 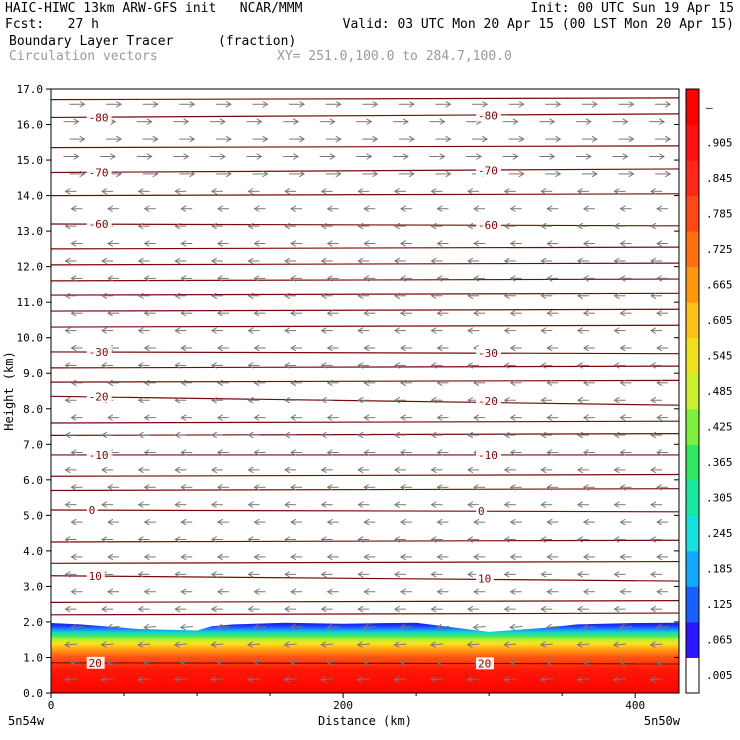 I want to click on colorbar-label: .305, so click(x=719, y=498).